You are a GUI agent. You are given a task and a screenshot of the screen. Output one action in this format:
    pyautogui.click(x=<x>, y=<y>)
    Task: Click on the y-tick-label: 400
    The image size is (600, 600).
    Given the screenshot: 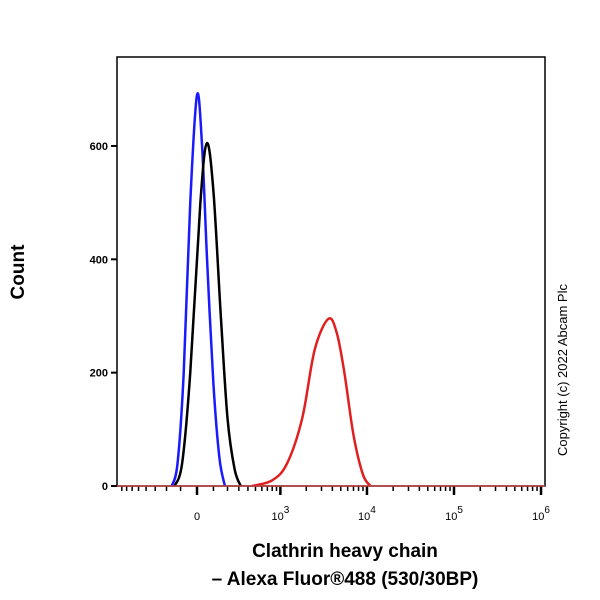 What is the action you would take?
    pyautogui.click(x=99, y=260)
    